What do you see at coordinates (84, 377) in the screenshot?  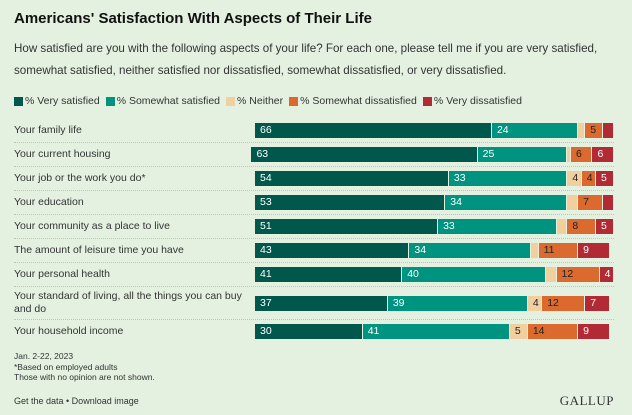 I see `footnote-no-opinion: Those with no opinion are not shown.` at bounding box center [84, 377].